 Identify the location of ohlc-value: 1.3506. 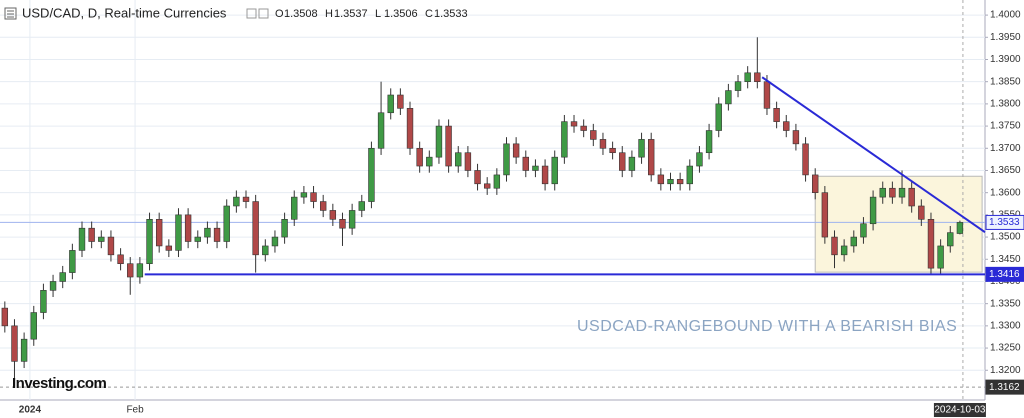
(401, 14).